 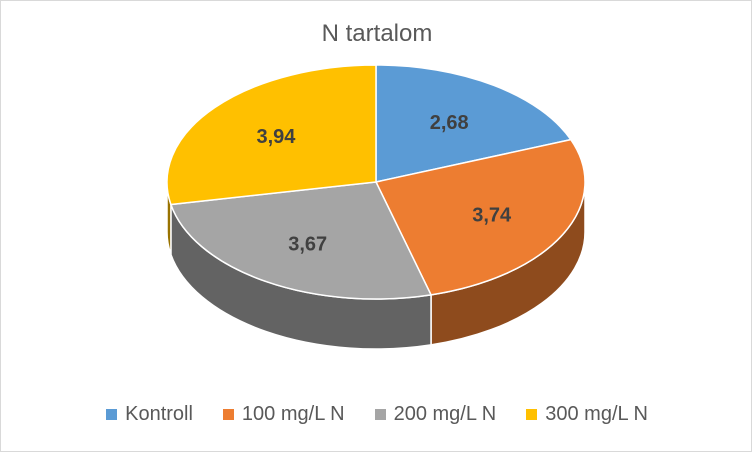 What do you see at coordinates (307, 245) in the screenshot?
I see `data-label-200-mg-l-n: 3,67` at bounding box center [307, 245].